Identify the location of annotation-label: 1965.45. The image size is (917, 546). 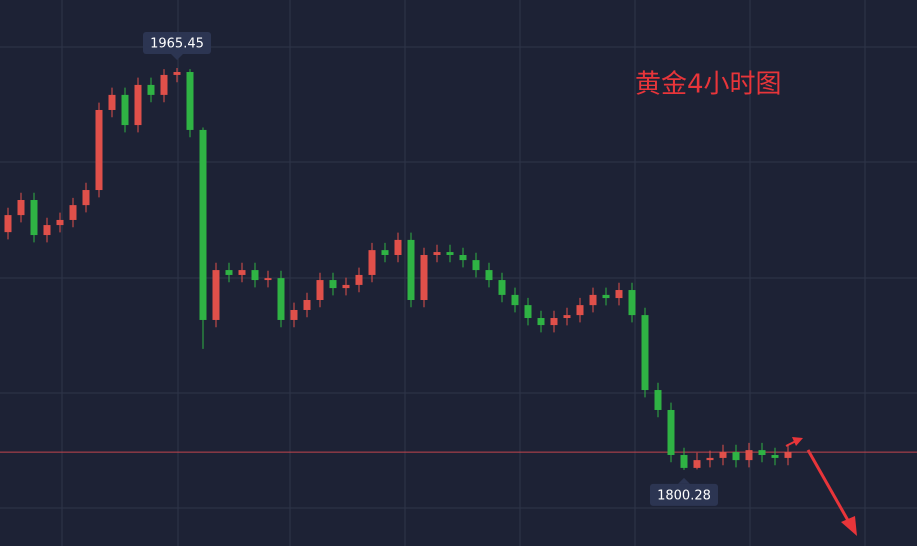
(177, 44).